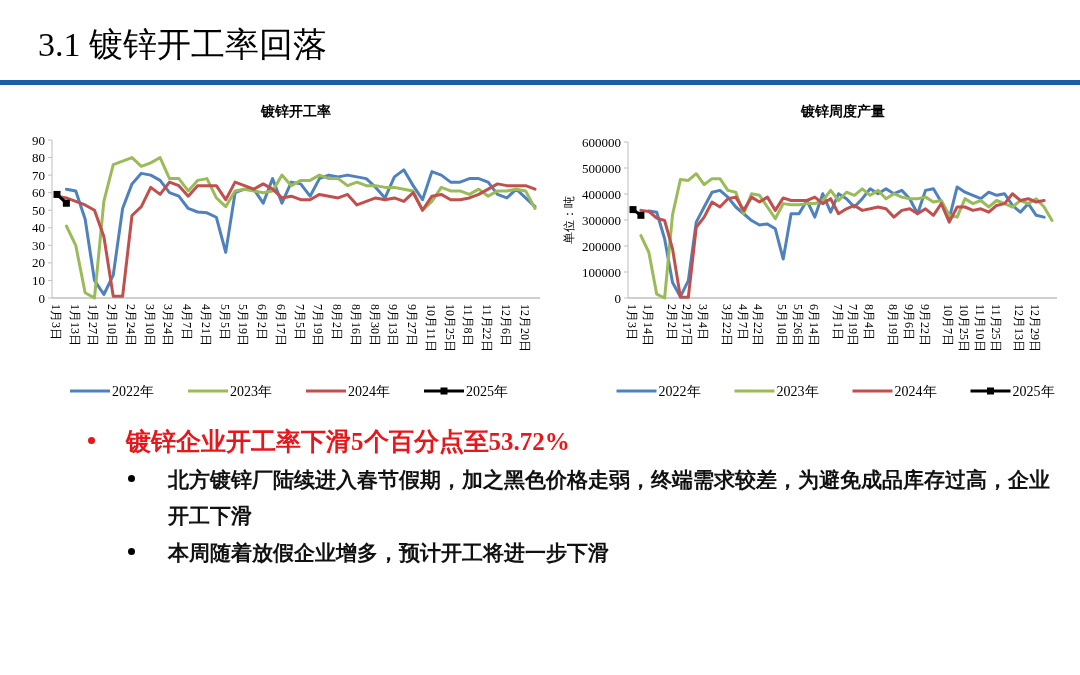 This screenshot has height=675, width=1080. What do you see at coordinates (38, 193) in the screenshot?
I see `y-tick-label: 60` at bounding box center [38, 193].